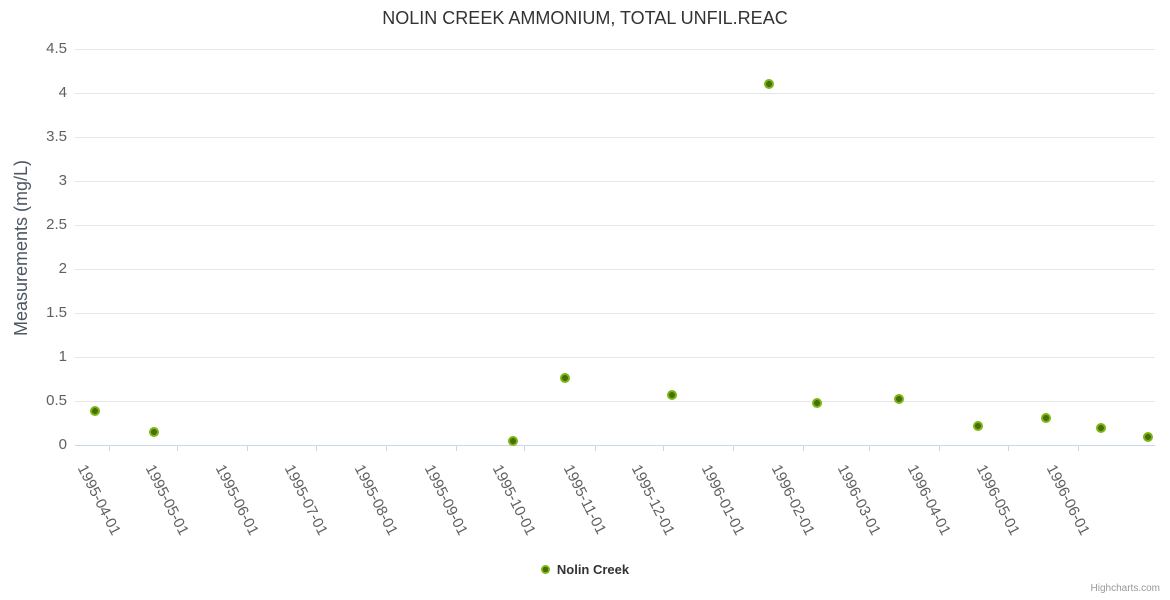  I want to click on x-tick-label: 1995-08-01, so click(375, 500).